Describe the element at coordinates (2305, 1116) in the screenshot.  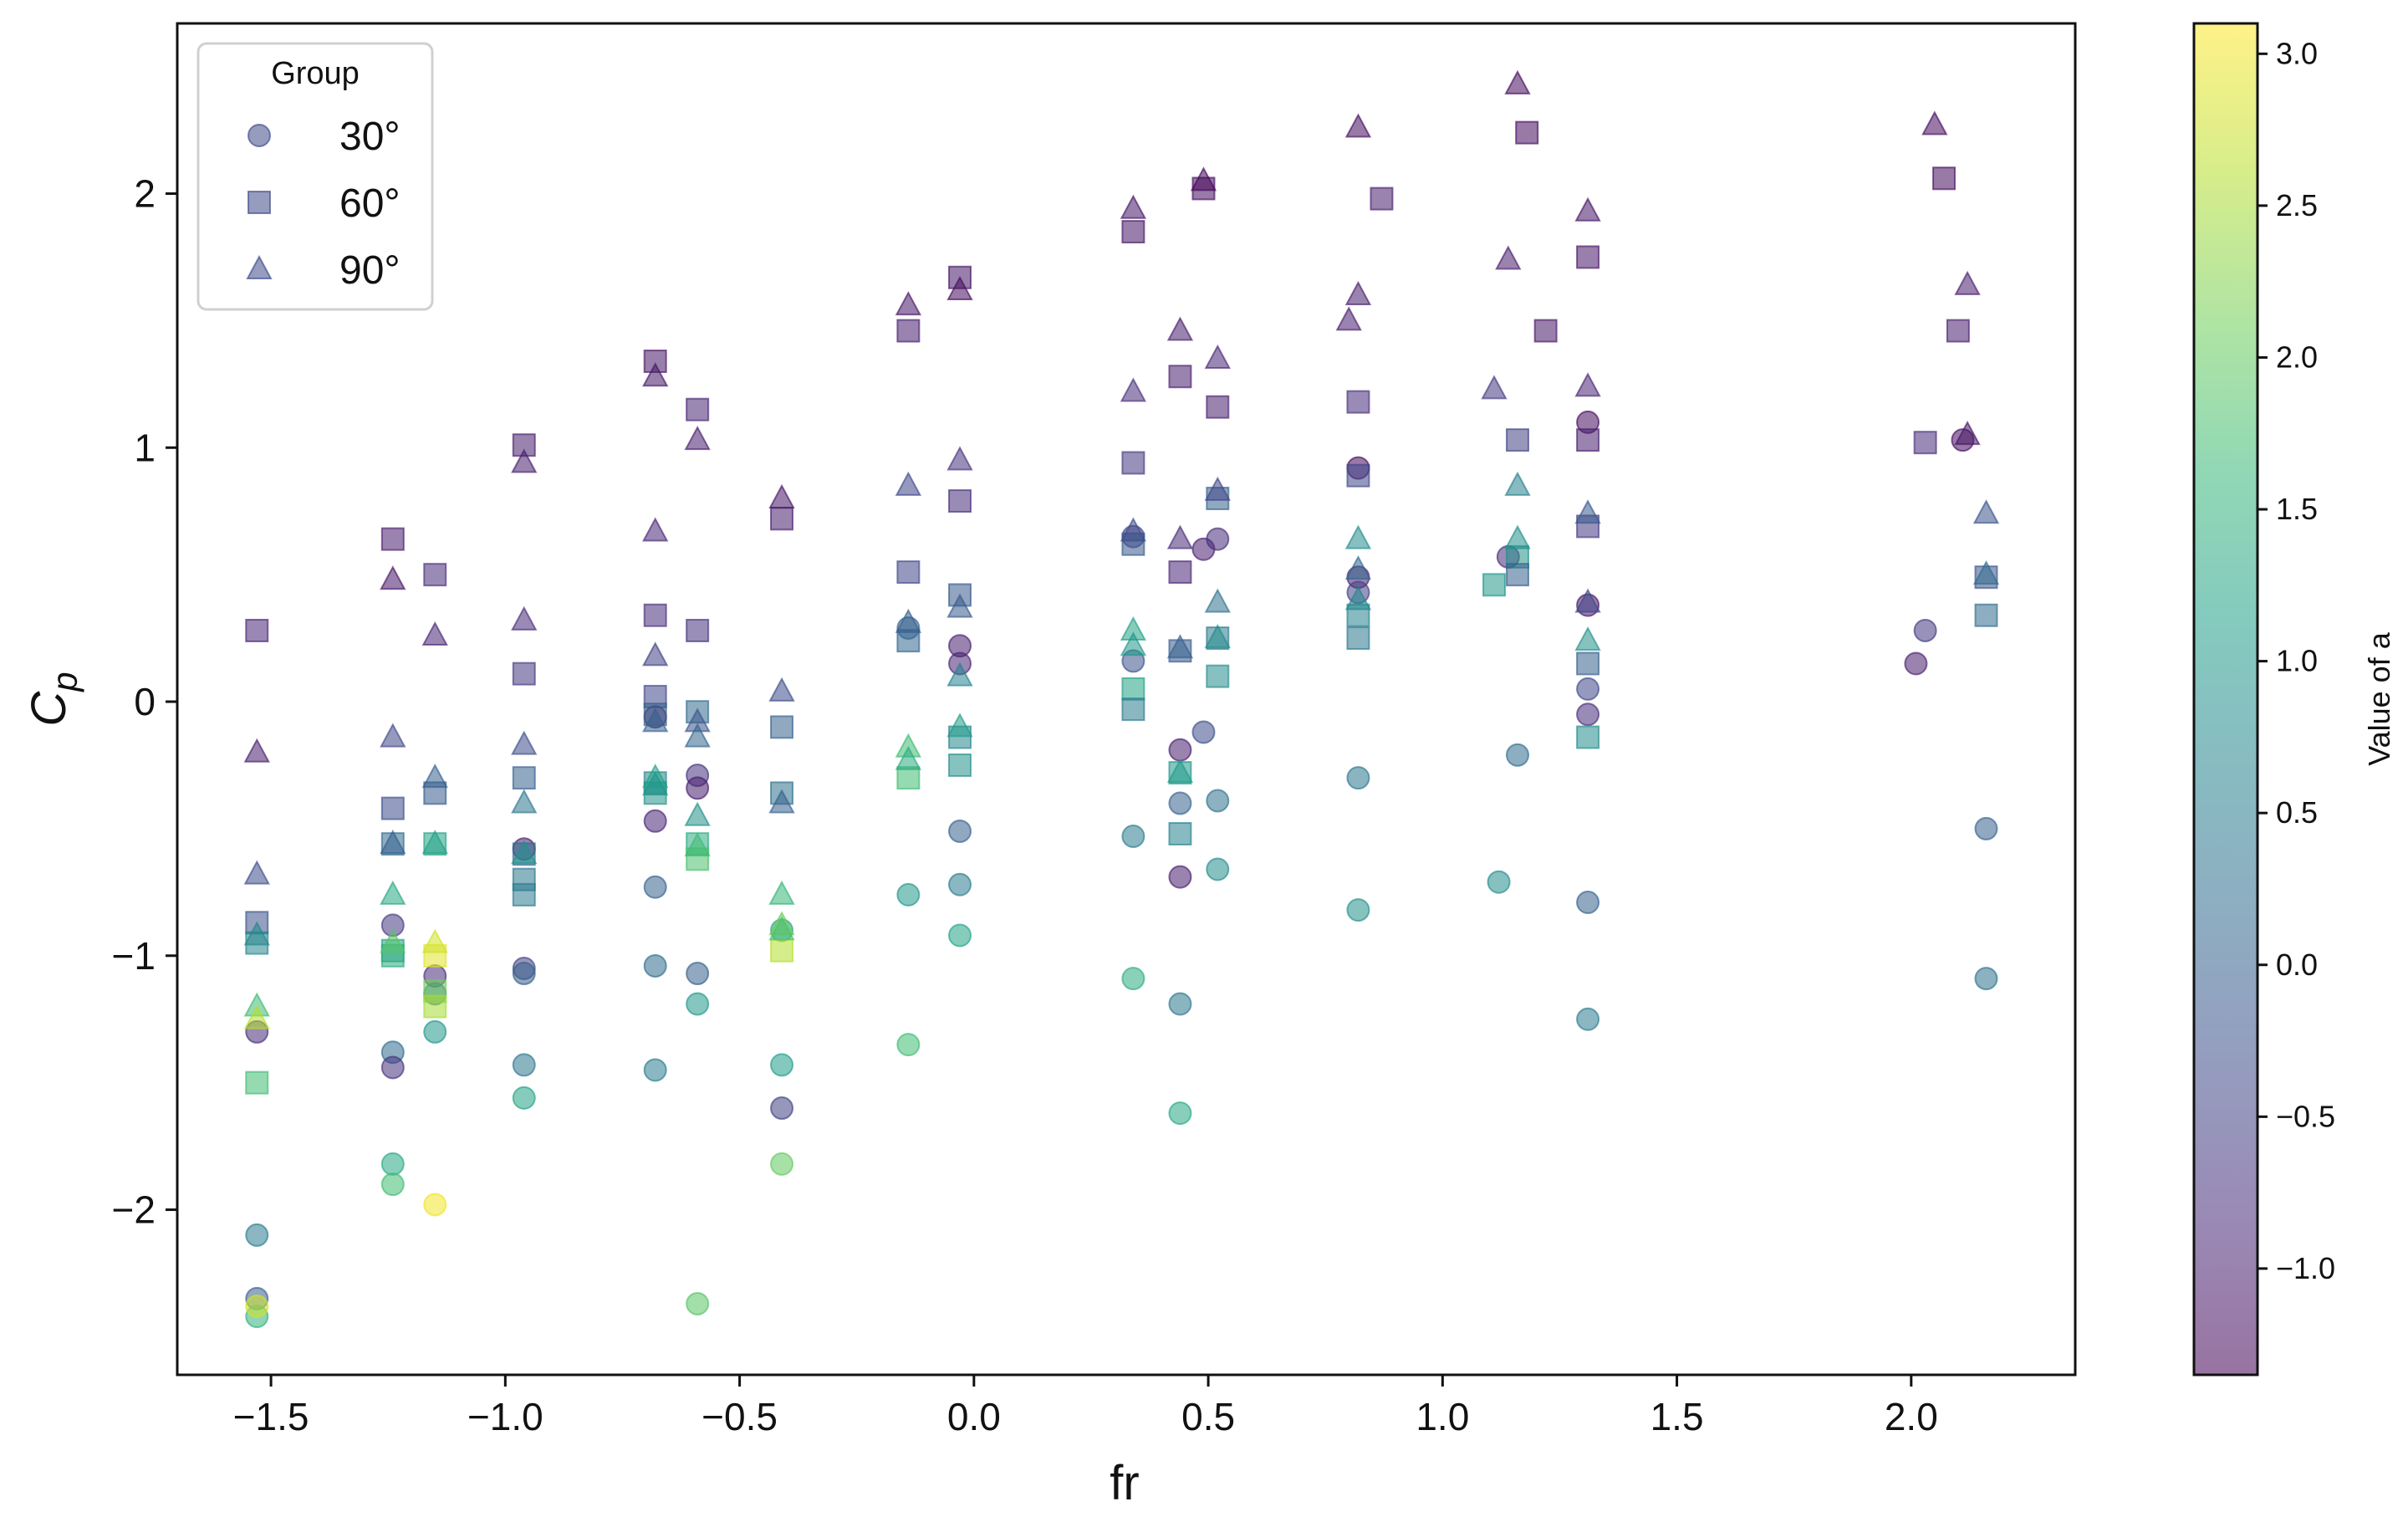
I see `colorbar-tick-label: −0.5` at that location.